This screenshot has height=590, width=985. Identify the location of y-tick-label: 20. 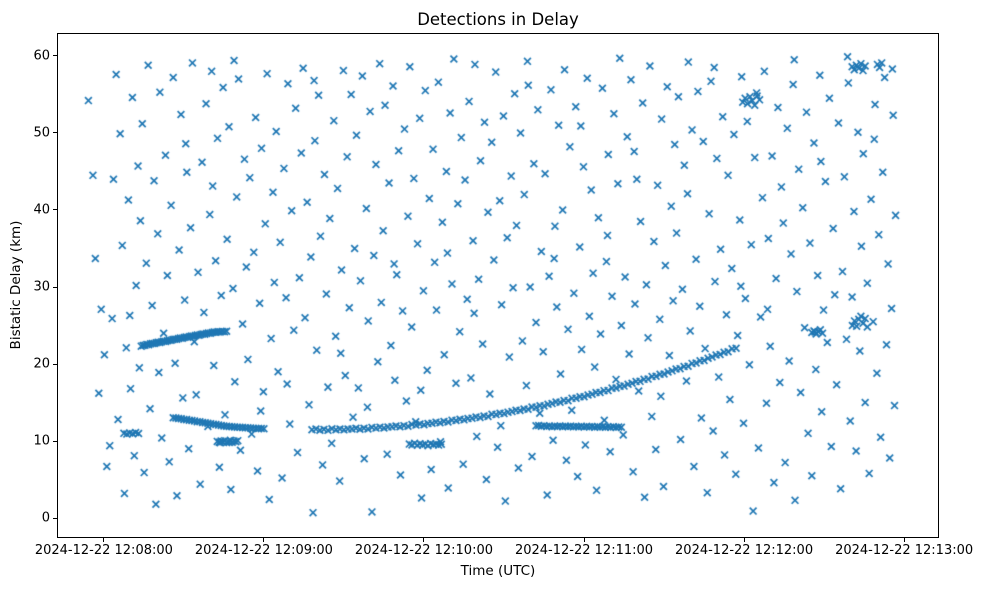
(41, 364).